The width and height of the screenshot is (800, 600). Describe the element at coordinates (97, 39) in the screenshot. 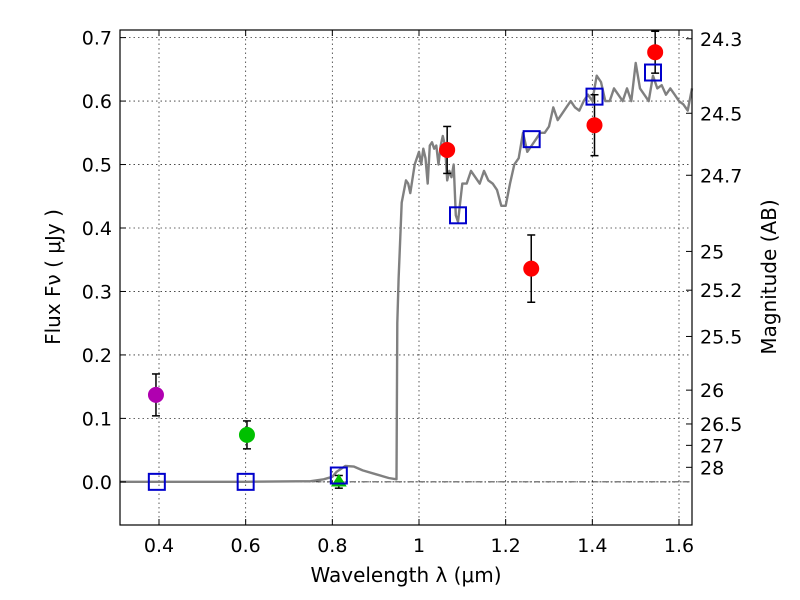

I see `y-tick-label: 0.7` at that location.